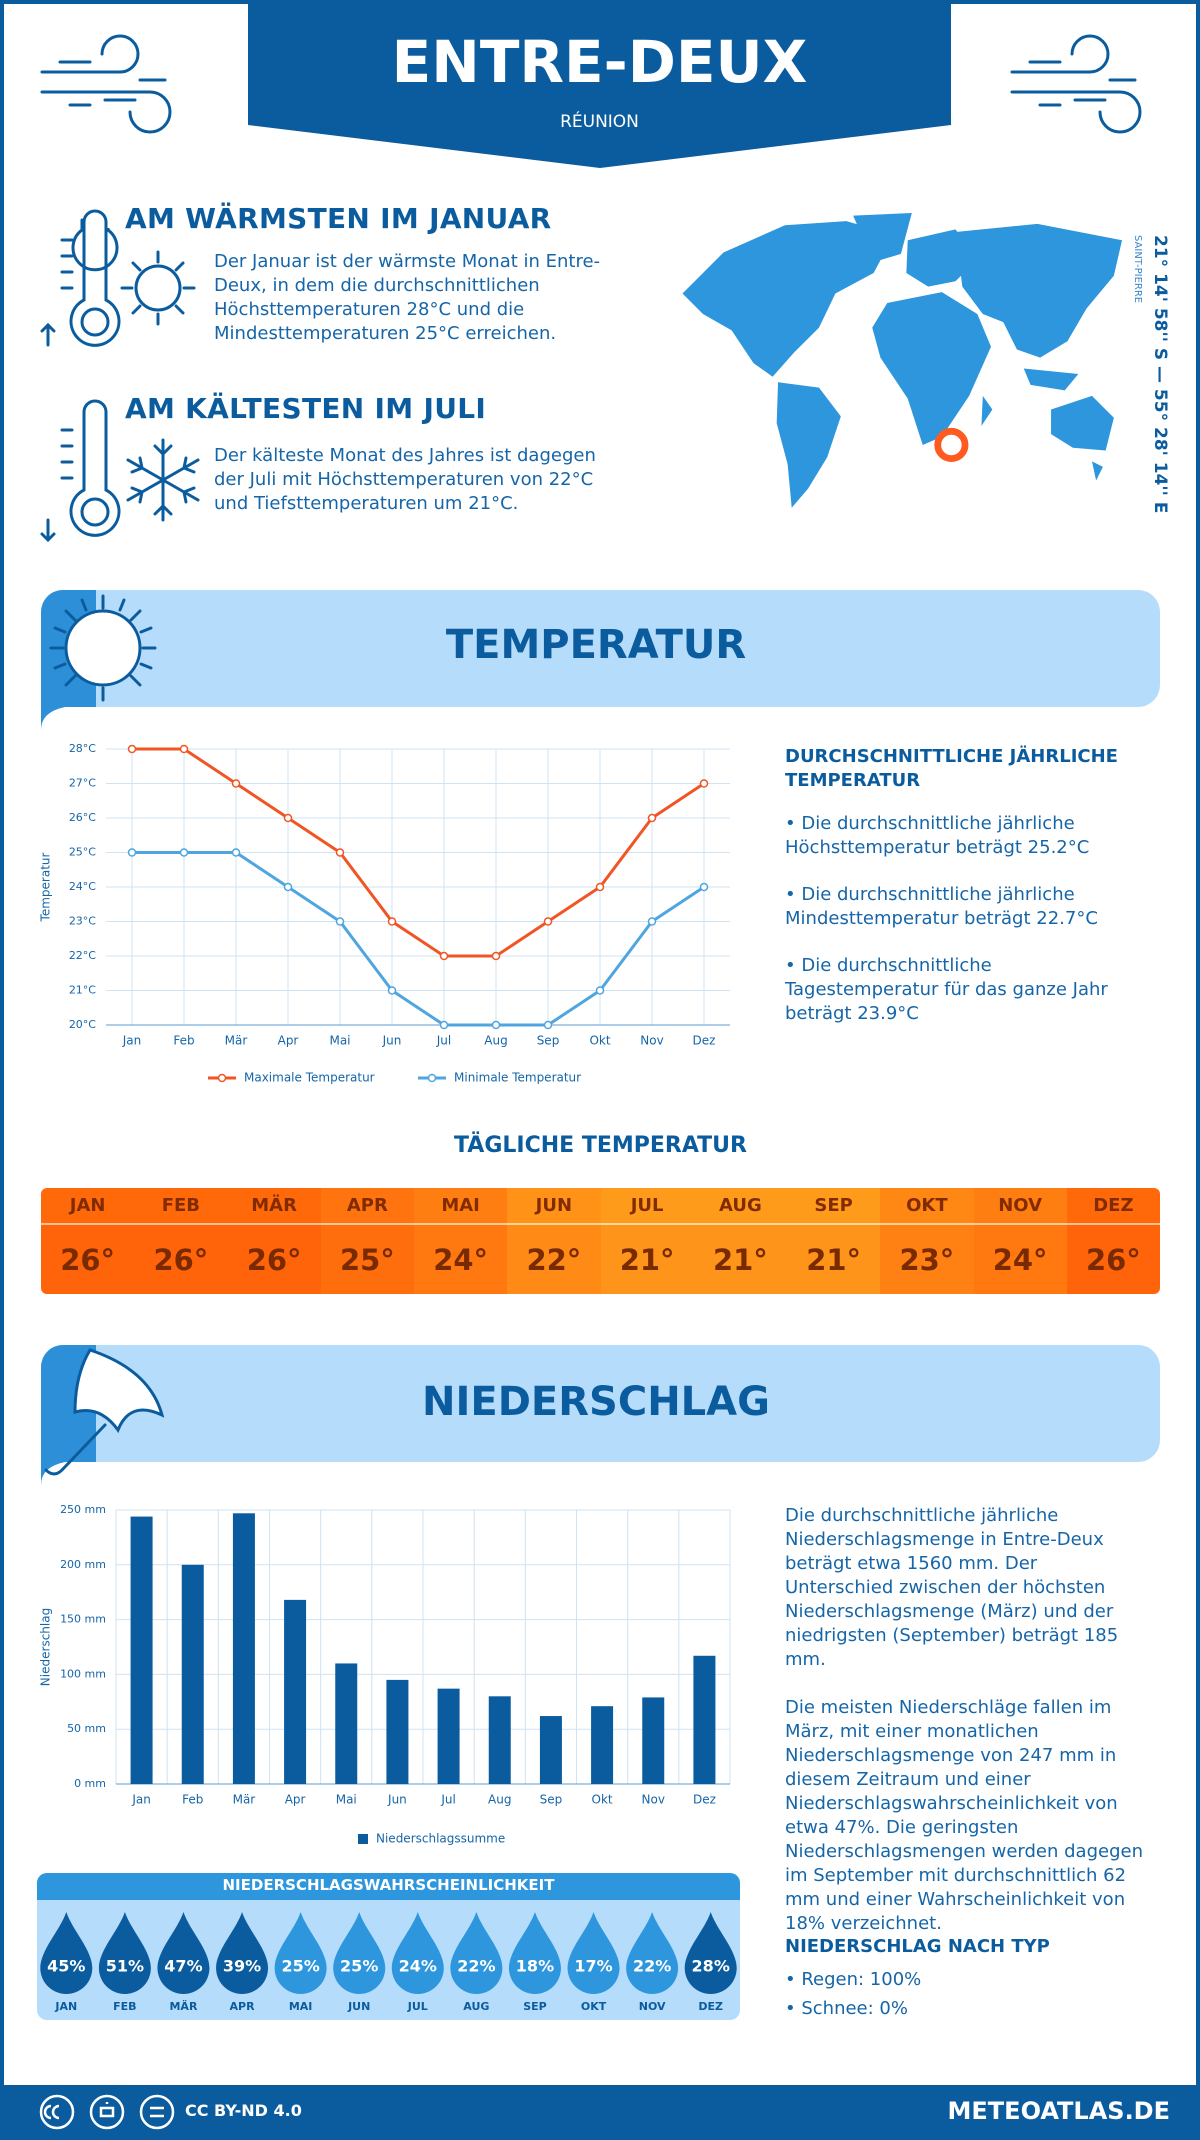 The height and width of the screenshot is (2140, 1200). I want to click on daily-cell: SEP 21°, so click(834, 1241).